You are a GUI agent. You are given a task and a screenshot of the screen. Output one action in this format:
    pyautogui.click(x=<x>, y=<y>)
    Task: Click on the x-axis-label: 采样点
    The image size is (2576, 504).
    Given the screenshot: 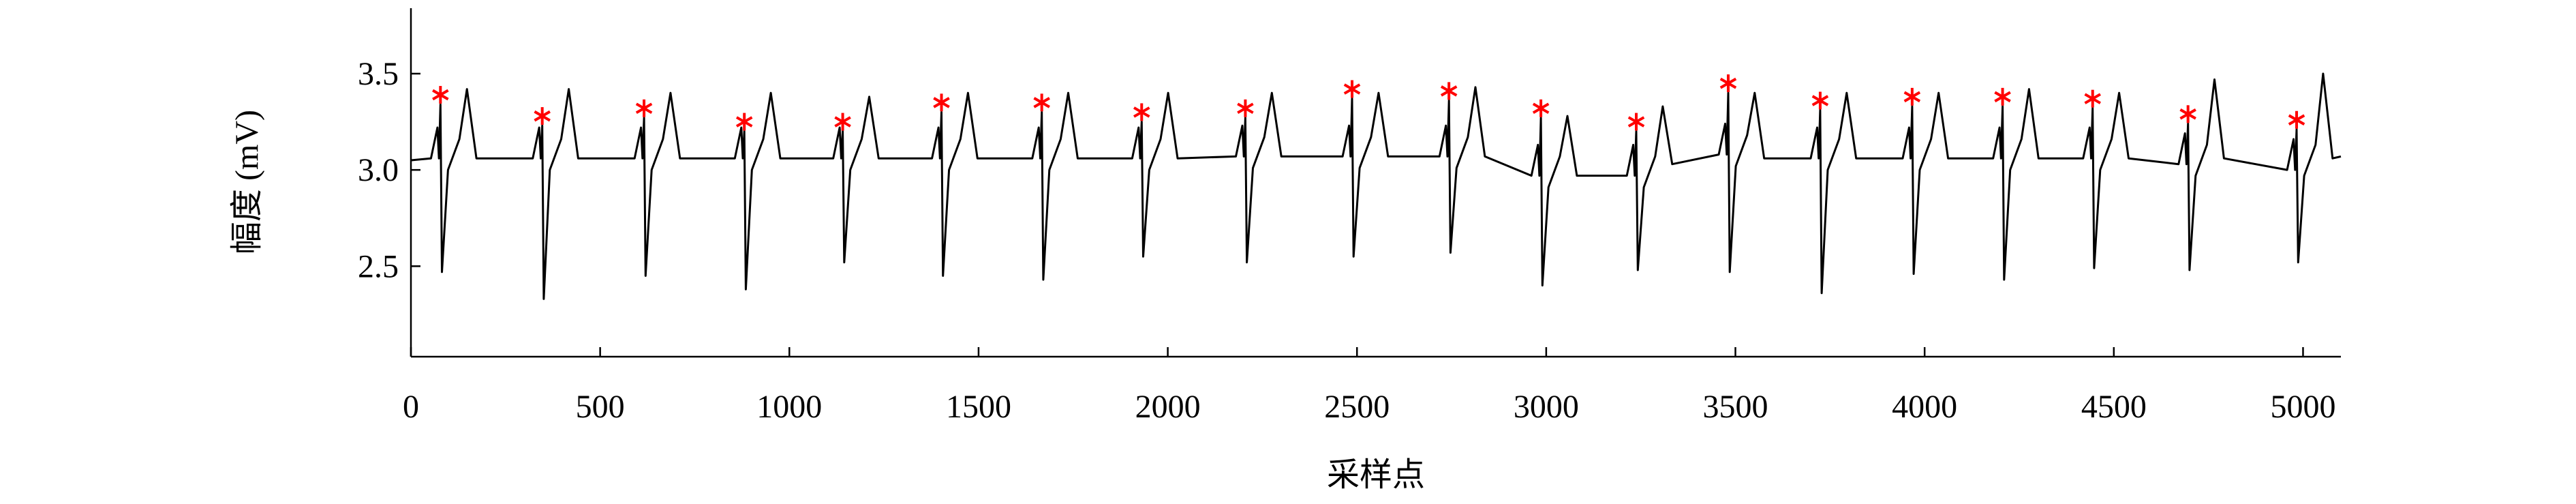 What is the action you would take?
    pyautogui.click(x=1376, y=475)
    